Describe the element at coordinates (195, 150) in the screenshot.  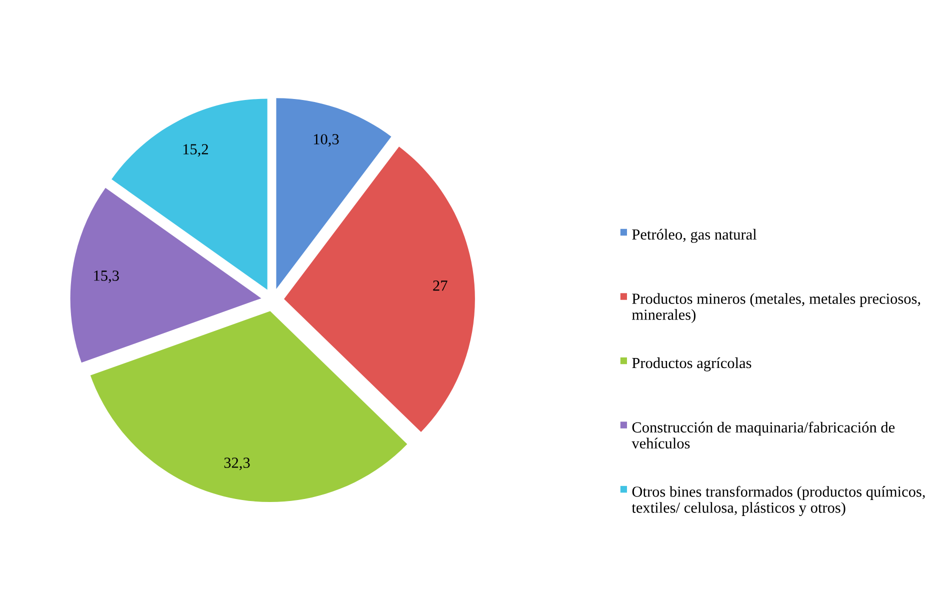
I see `data-label: 15,2` at that location.